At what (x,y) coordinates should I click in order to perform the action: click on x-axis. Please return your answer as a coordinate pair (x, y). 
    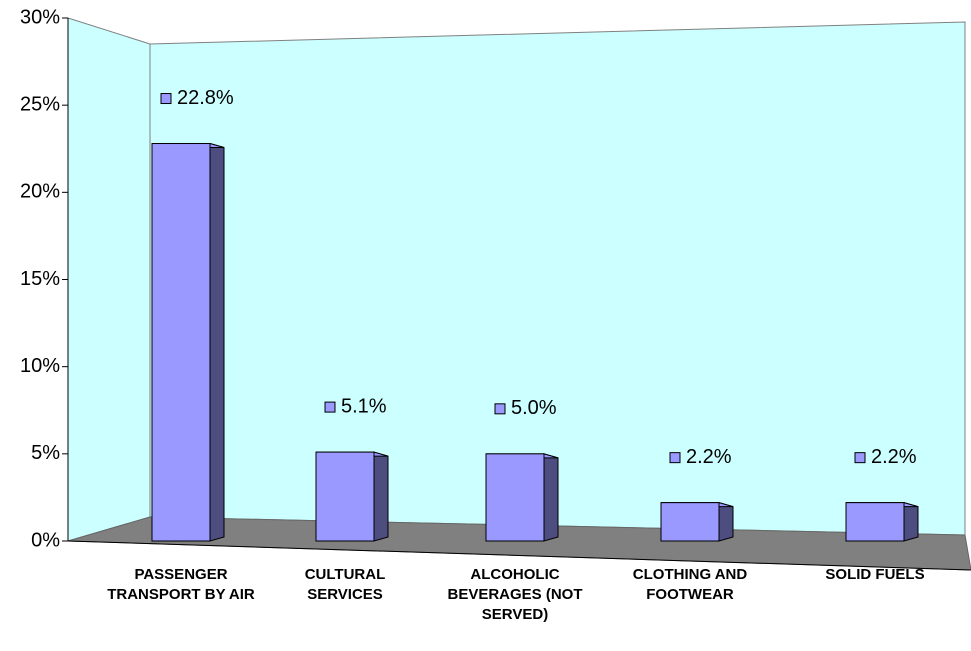
    Looking at the image, I should click on (519, 555).